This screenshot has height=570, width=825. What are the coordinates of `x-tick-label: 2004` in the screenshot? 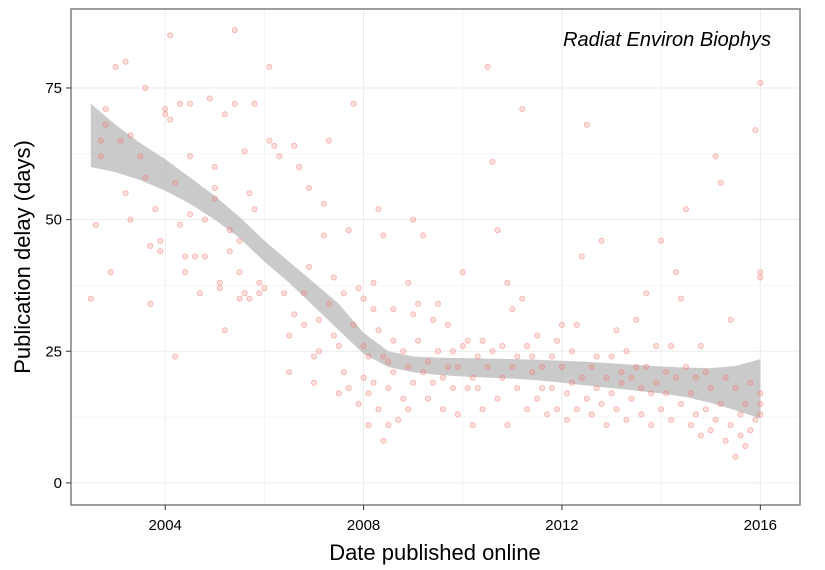 It's located at (165, 525).